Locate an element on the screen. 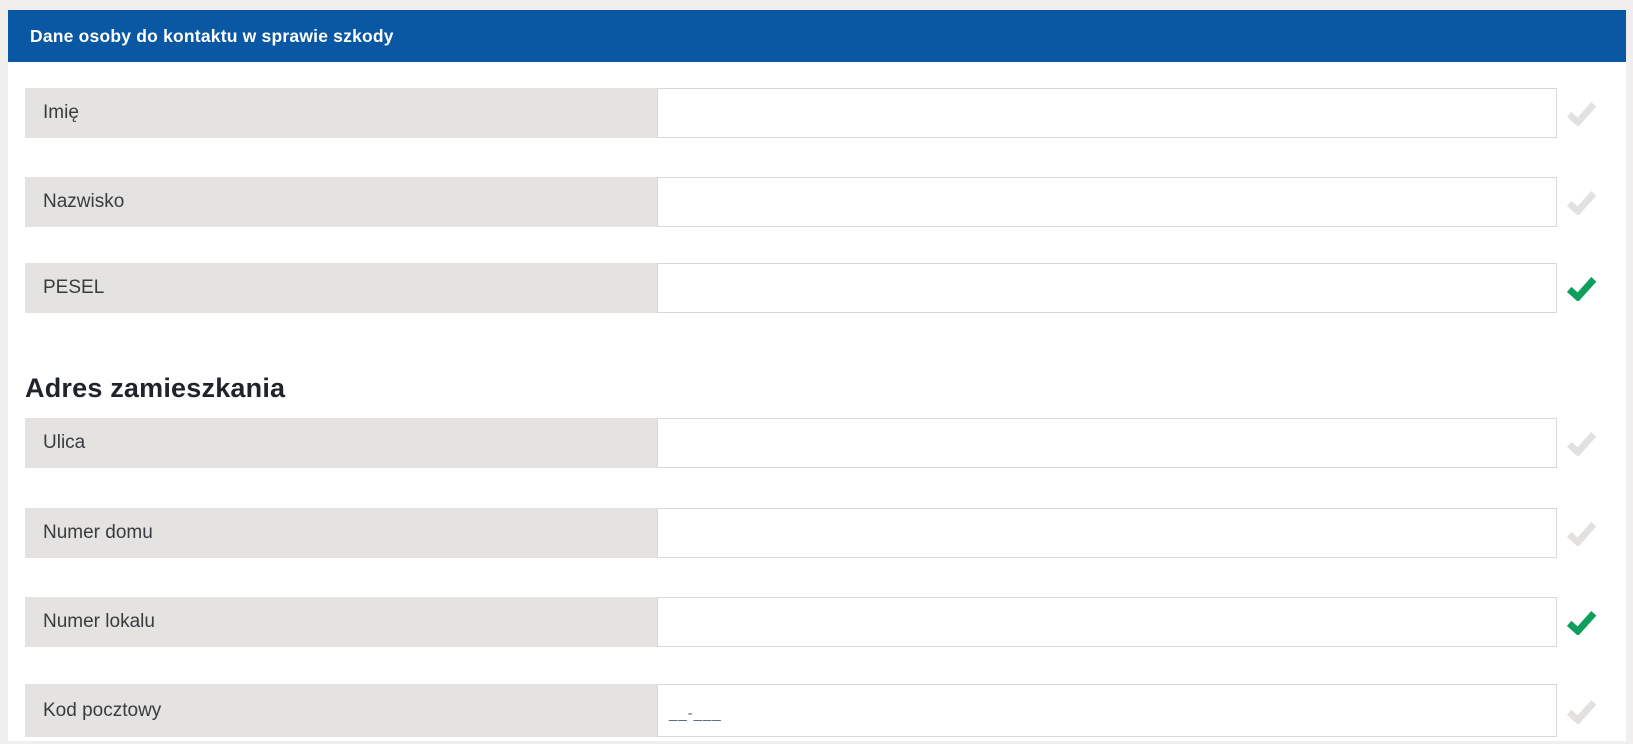  postal-code-mask: __-___ is located at coordinates (695, 713).